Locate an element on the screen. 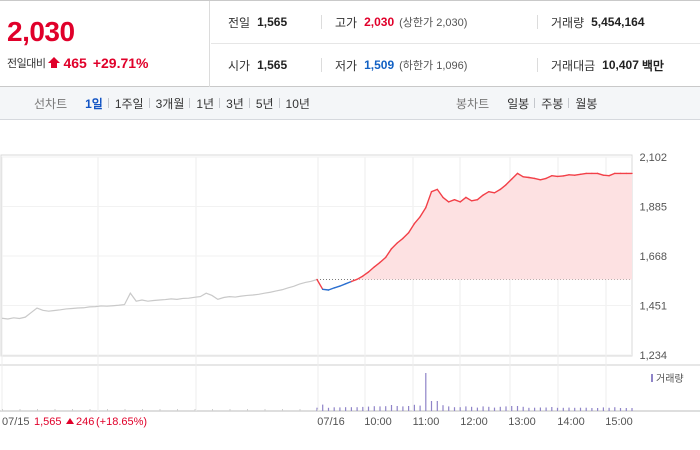  current-price: 2,030 is located at coordinates (41, 31).